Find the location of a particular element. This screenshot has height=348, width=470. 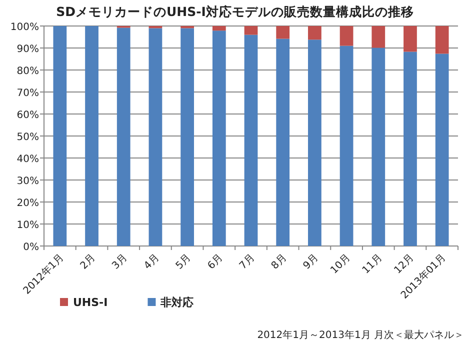

text: 2012年1月～2013年1月 月次＜最大パネル＞ is located at coordinates (360, 335).